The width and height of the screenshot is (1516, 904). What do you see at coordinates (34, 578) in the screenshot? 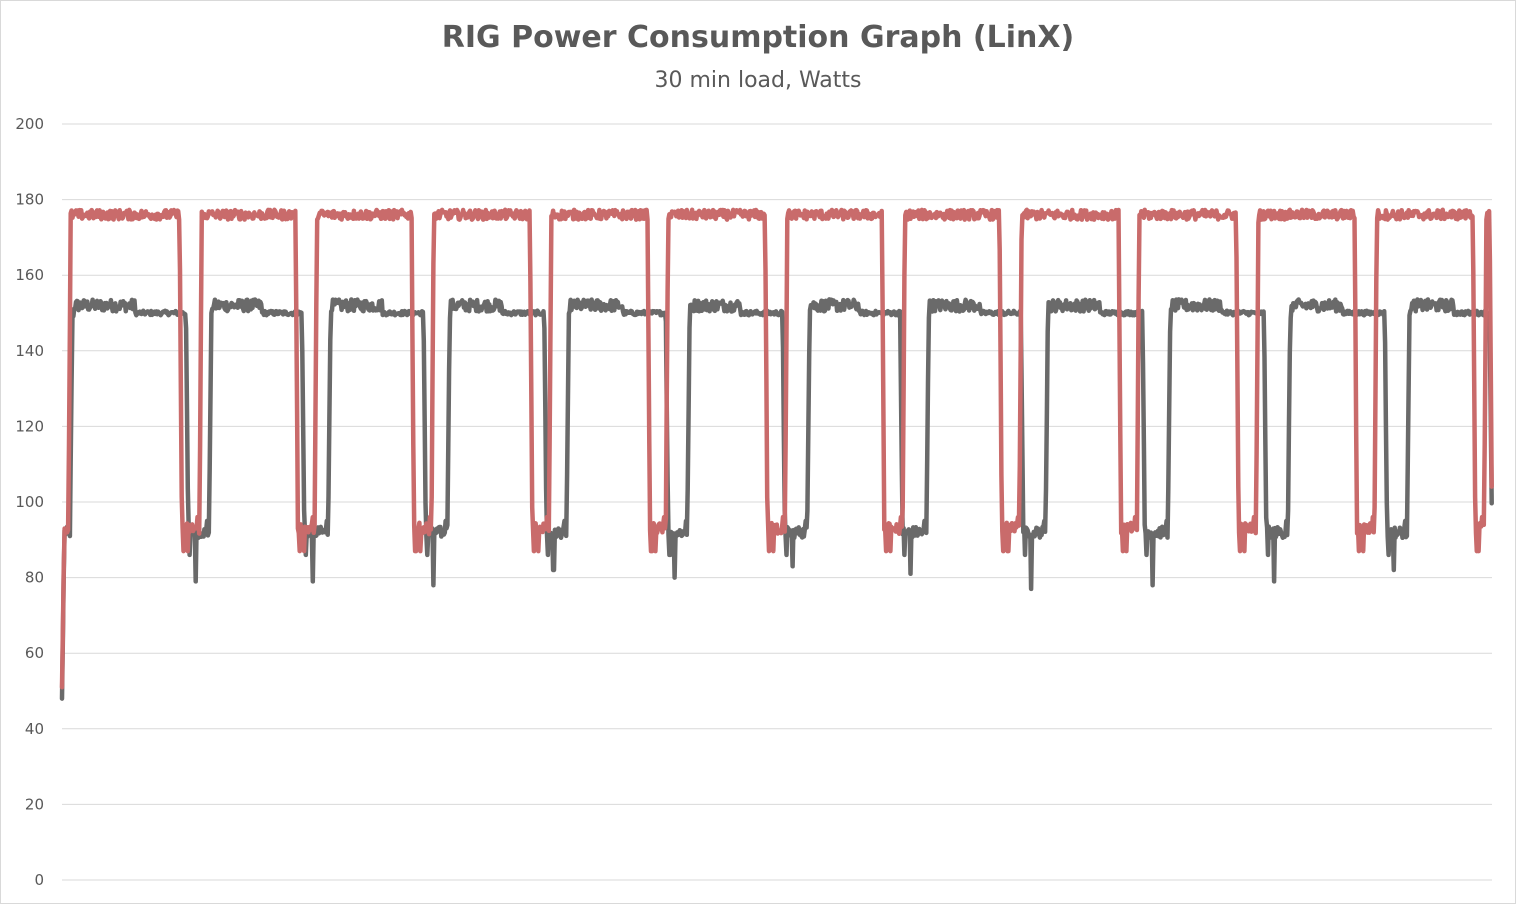
I see `y-tick-label: 80` at bounding box center [34, 578].